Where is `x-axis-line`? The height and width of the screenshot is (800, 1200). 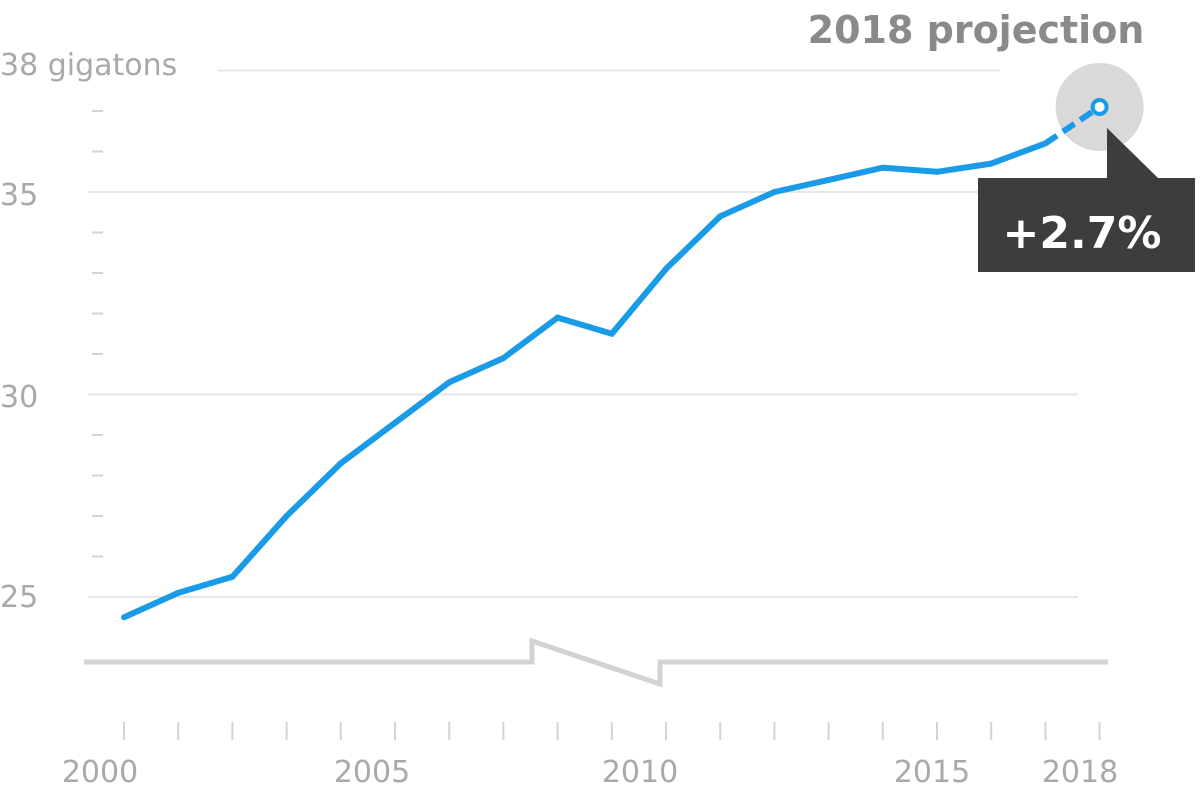 x-axis-line is located at coordinates (596, 662).